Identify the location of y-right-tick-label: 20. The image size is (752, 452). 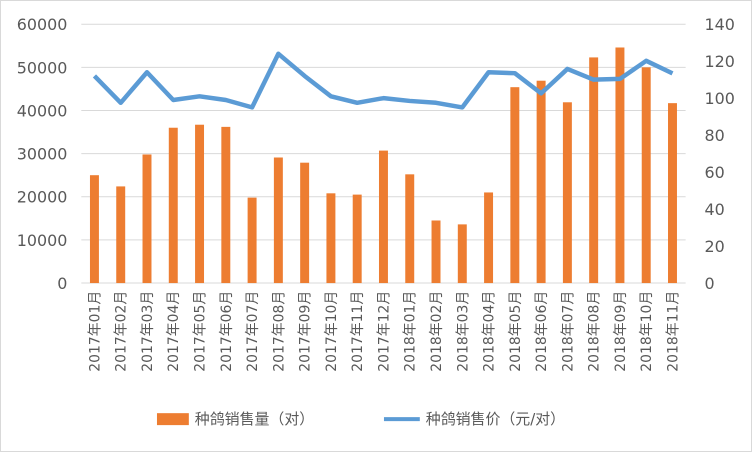
(715, 246).